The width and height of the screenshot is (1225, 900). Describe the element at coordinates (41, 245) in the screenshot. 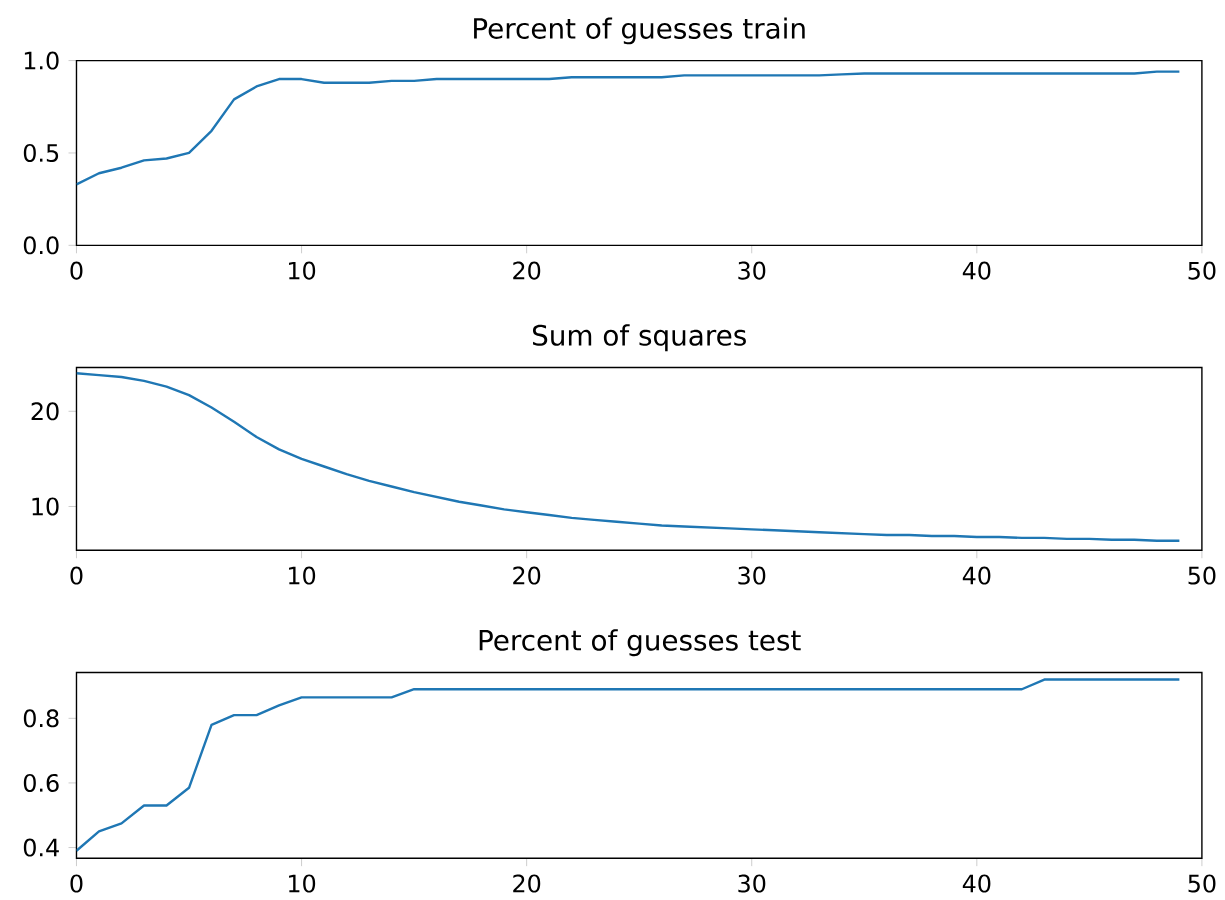

I see `y-tick-label: 0.0` at that location.